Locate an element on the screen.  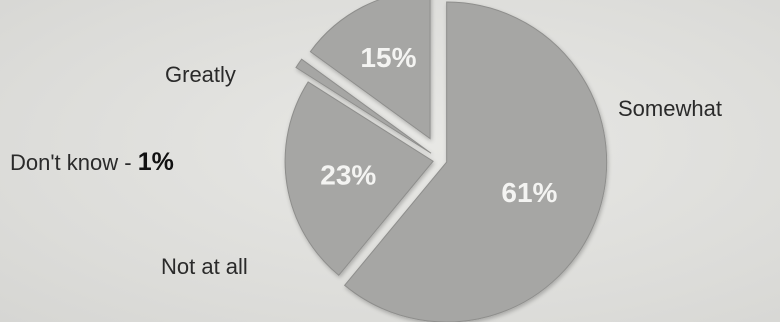
label-dont-know: Don't know - 1% is located at coordinates (92, 162).